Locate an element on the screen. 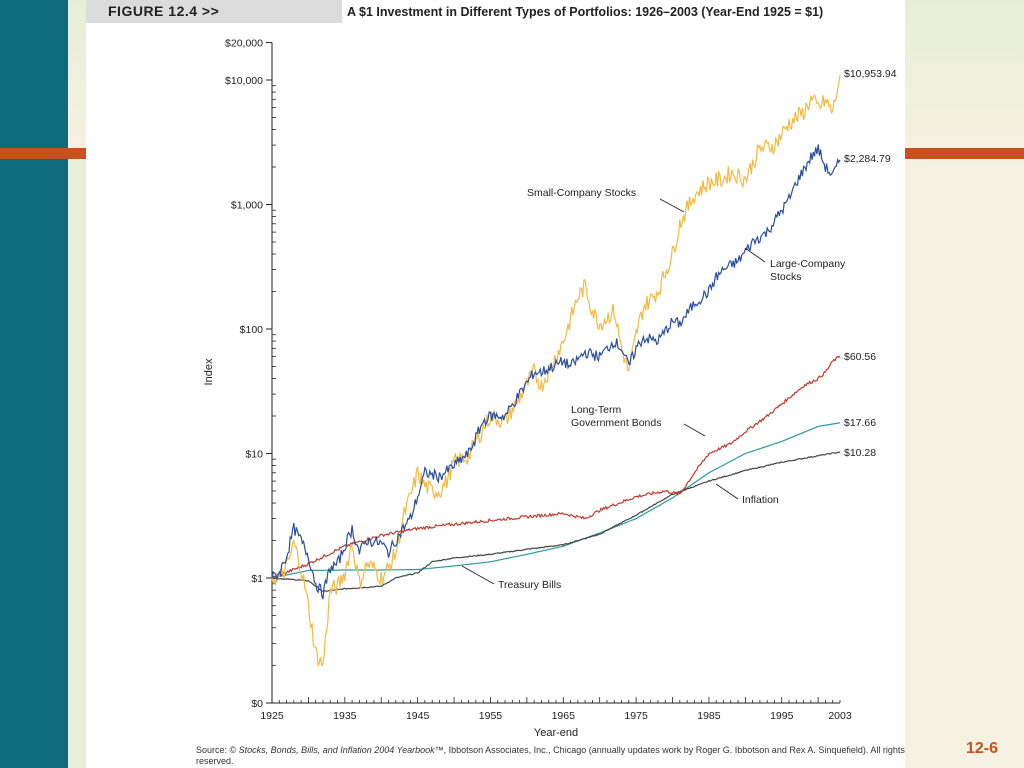  x-axis-label: Year-end is located at coordinates (556, 733).